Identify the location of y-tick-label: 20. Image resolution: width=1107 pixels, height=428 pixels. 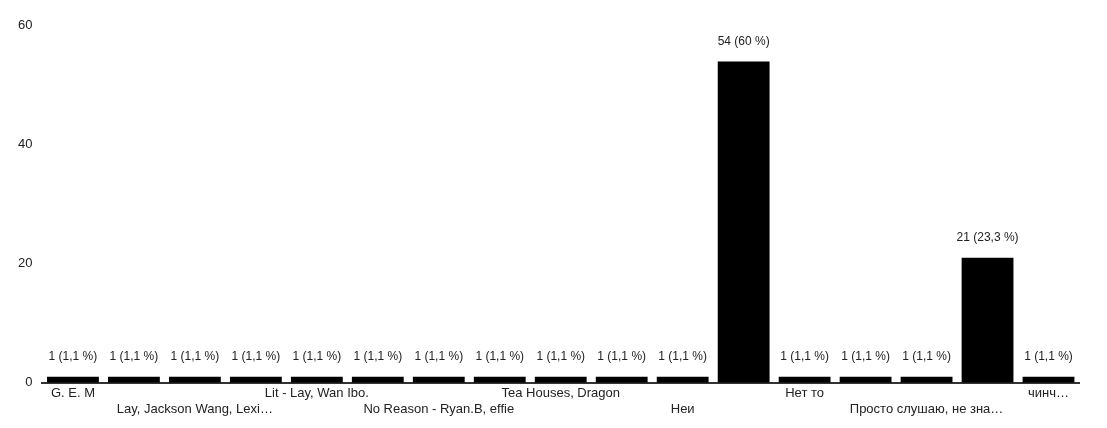
(25, 263).